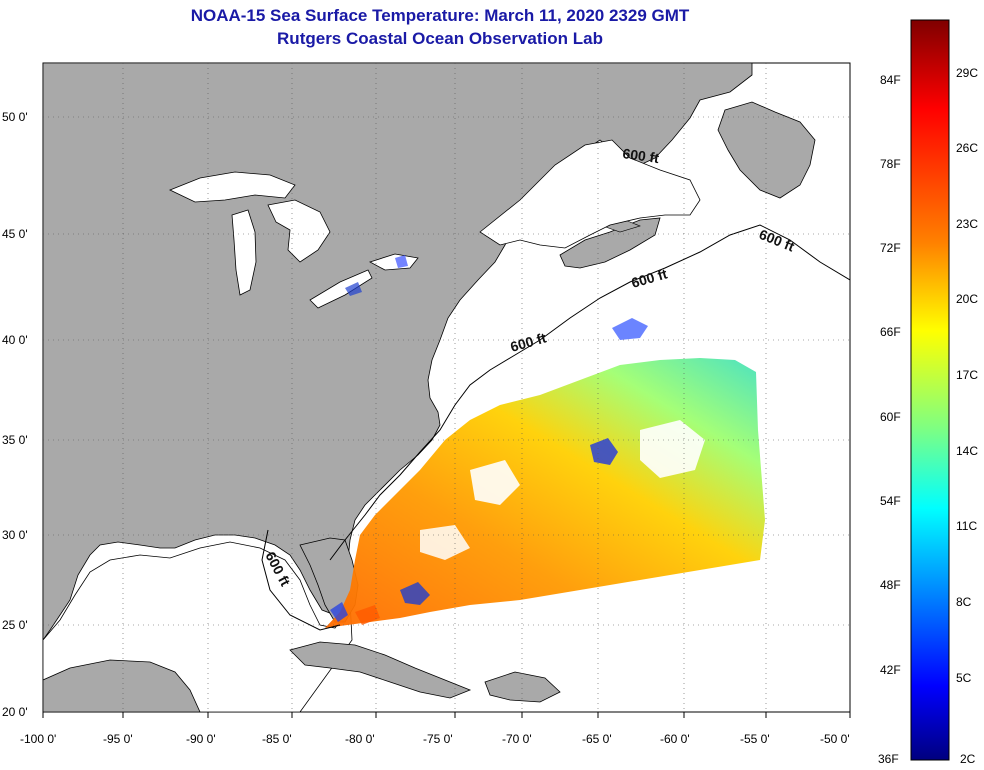 This screenshot has width=984, height=770. Describe the element at coordinates (438, 739) in the screenshot. I see `lon-tick-label: -75 0'` at that location.